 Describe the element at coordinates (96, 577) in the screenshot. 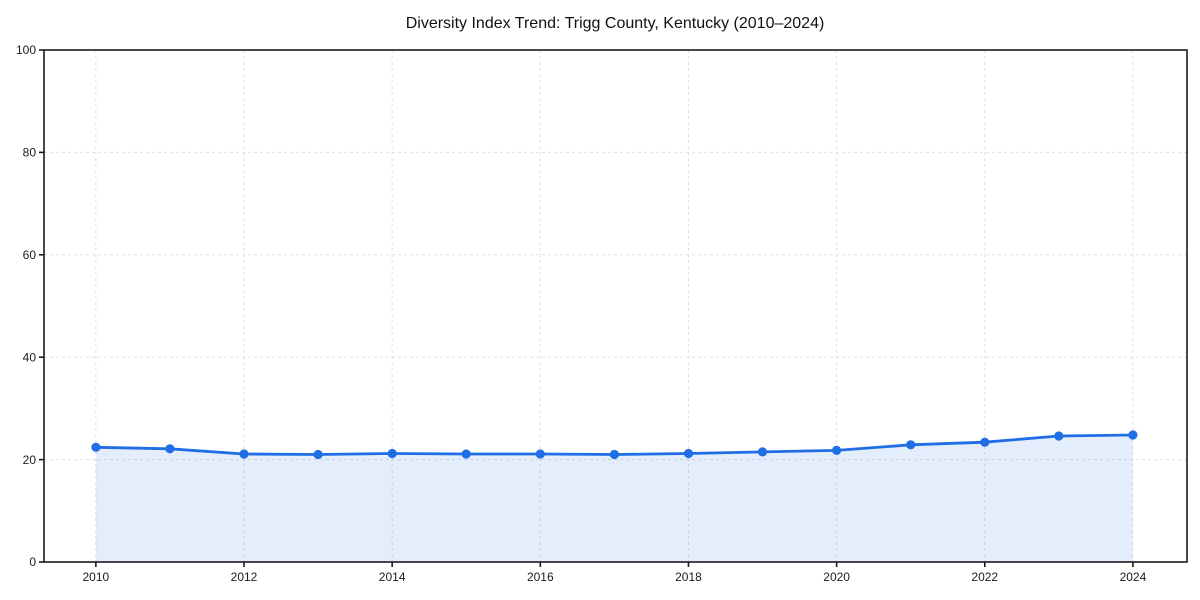

I see `x-tick-label: 2010` at that location.